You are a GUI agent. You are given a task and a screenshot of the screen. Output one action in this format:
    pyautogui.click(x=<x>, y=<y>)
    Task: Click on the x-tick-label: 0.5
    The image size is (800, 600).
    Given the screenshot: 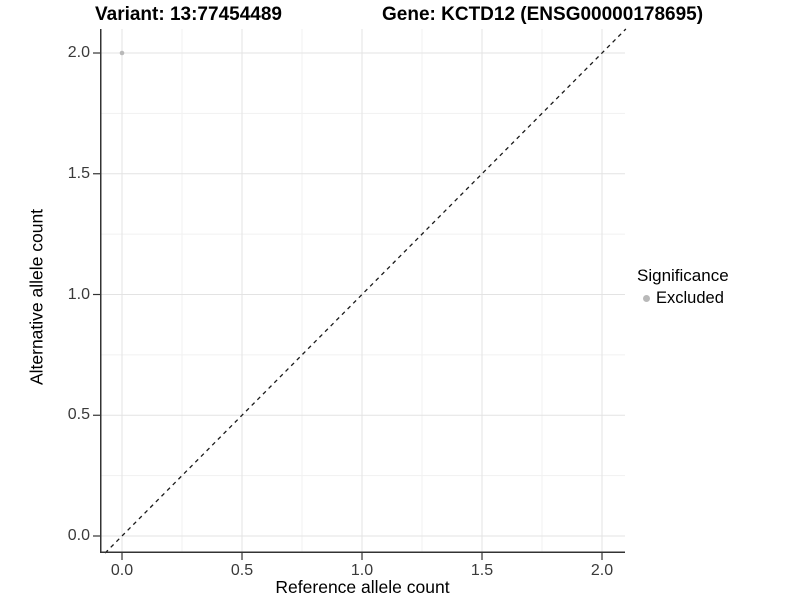 What is the action you would take?
    pyautogui.click(x=242, y=570)
    